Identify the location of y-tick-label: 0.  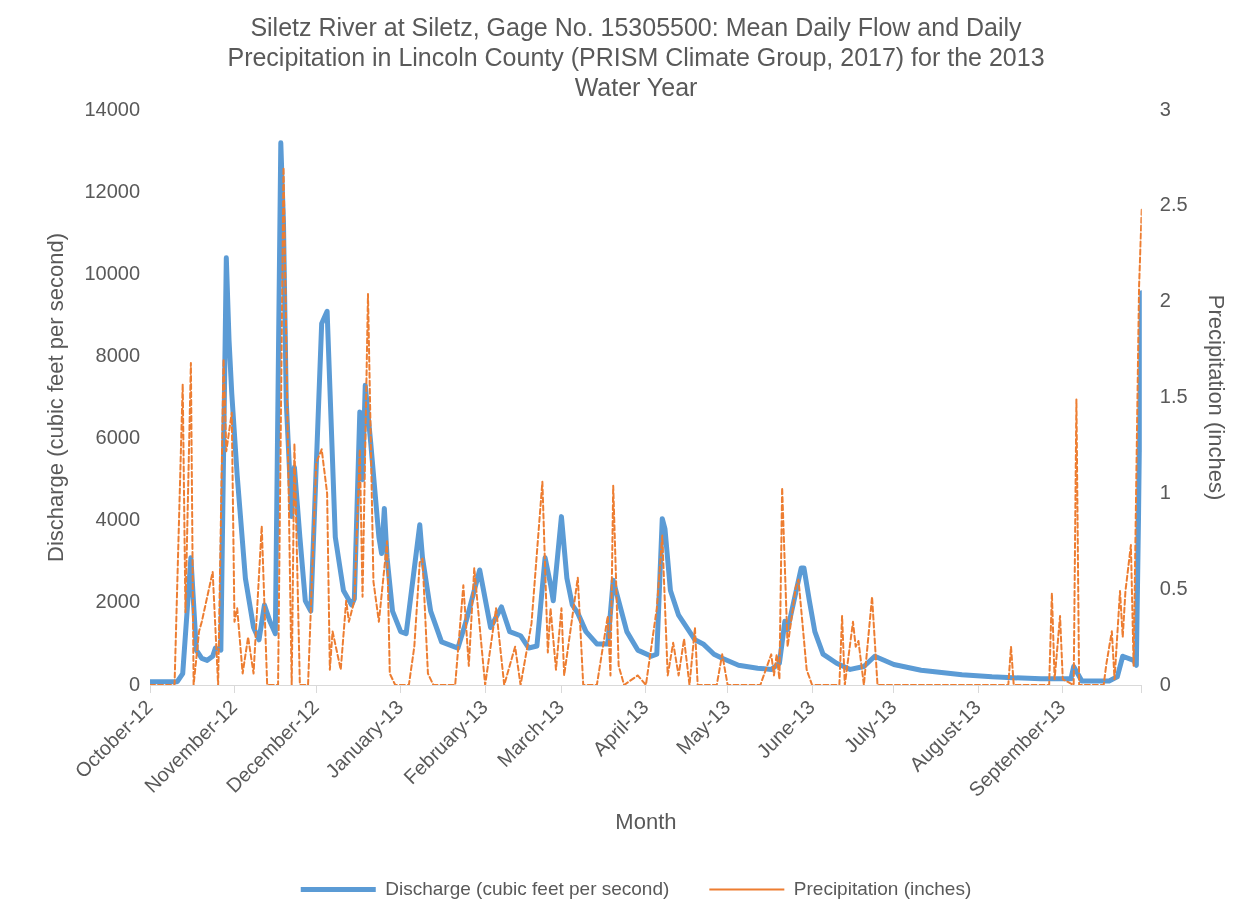
(134, 683).